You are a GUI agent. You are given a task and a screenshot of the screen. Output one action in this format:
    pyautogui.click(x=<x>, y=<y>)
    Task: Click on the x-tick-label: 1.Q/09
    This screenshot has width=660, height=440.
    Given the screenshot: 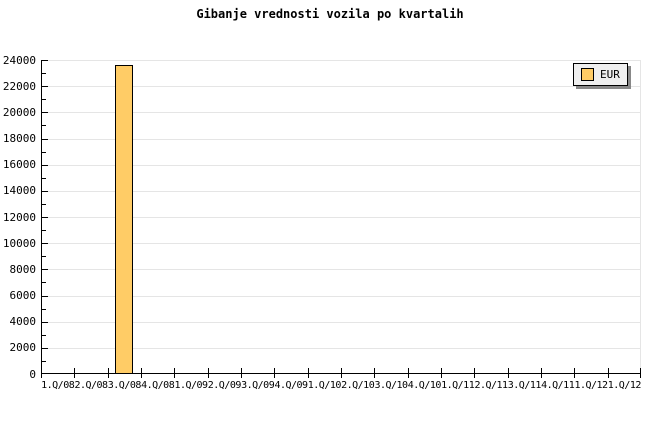 What is the action you would take?
    pyautogui.click(x=191, y=385)
    